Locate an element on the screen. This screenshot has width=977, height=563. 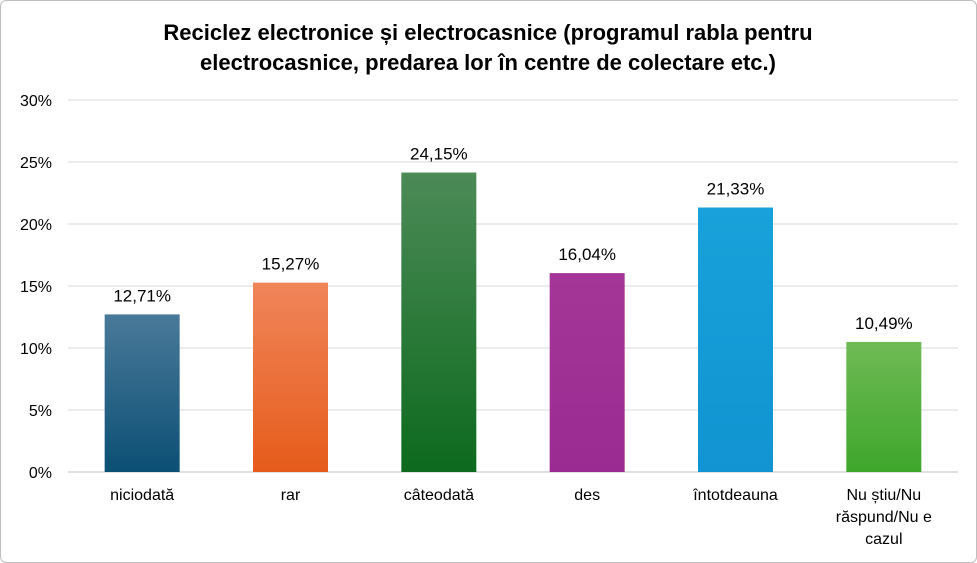
data-label-3: 16,04% is located at coordinates (587, 254).